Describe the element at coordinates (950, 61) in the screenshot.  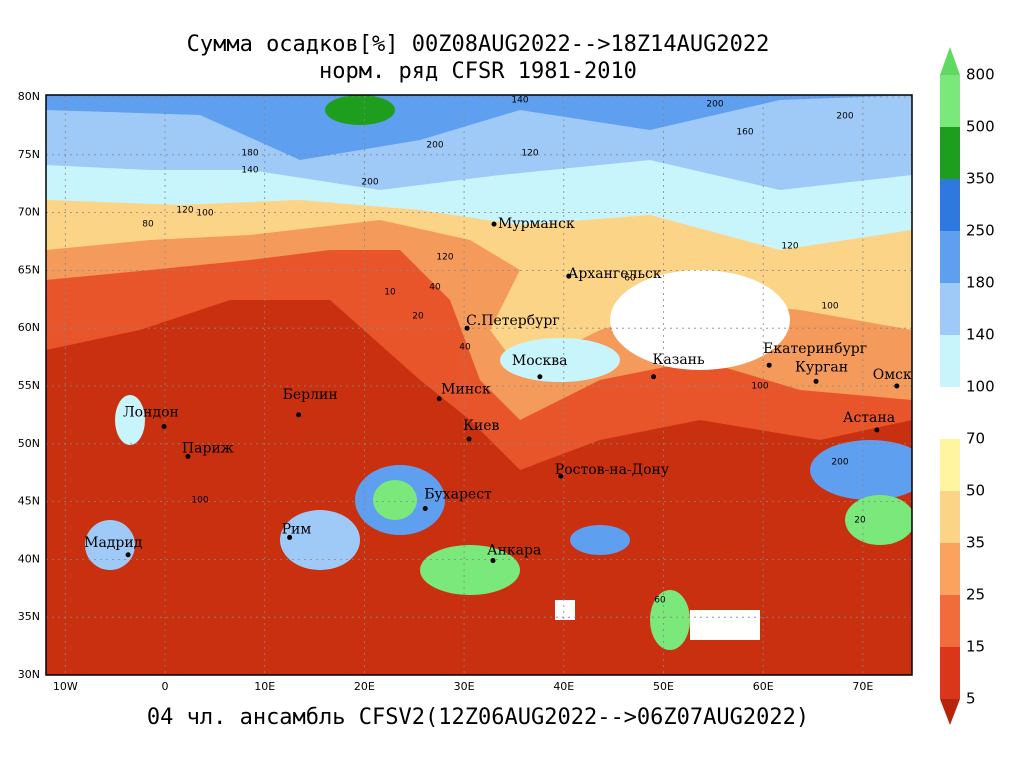
I see `colorbar-arrow` at that location.